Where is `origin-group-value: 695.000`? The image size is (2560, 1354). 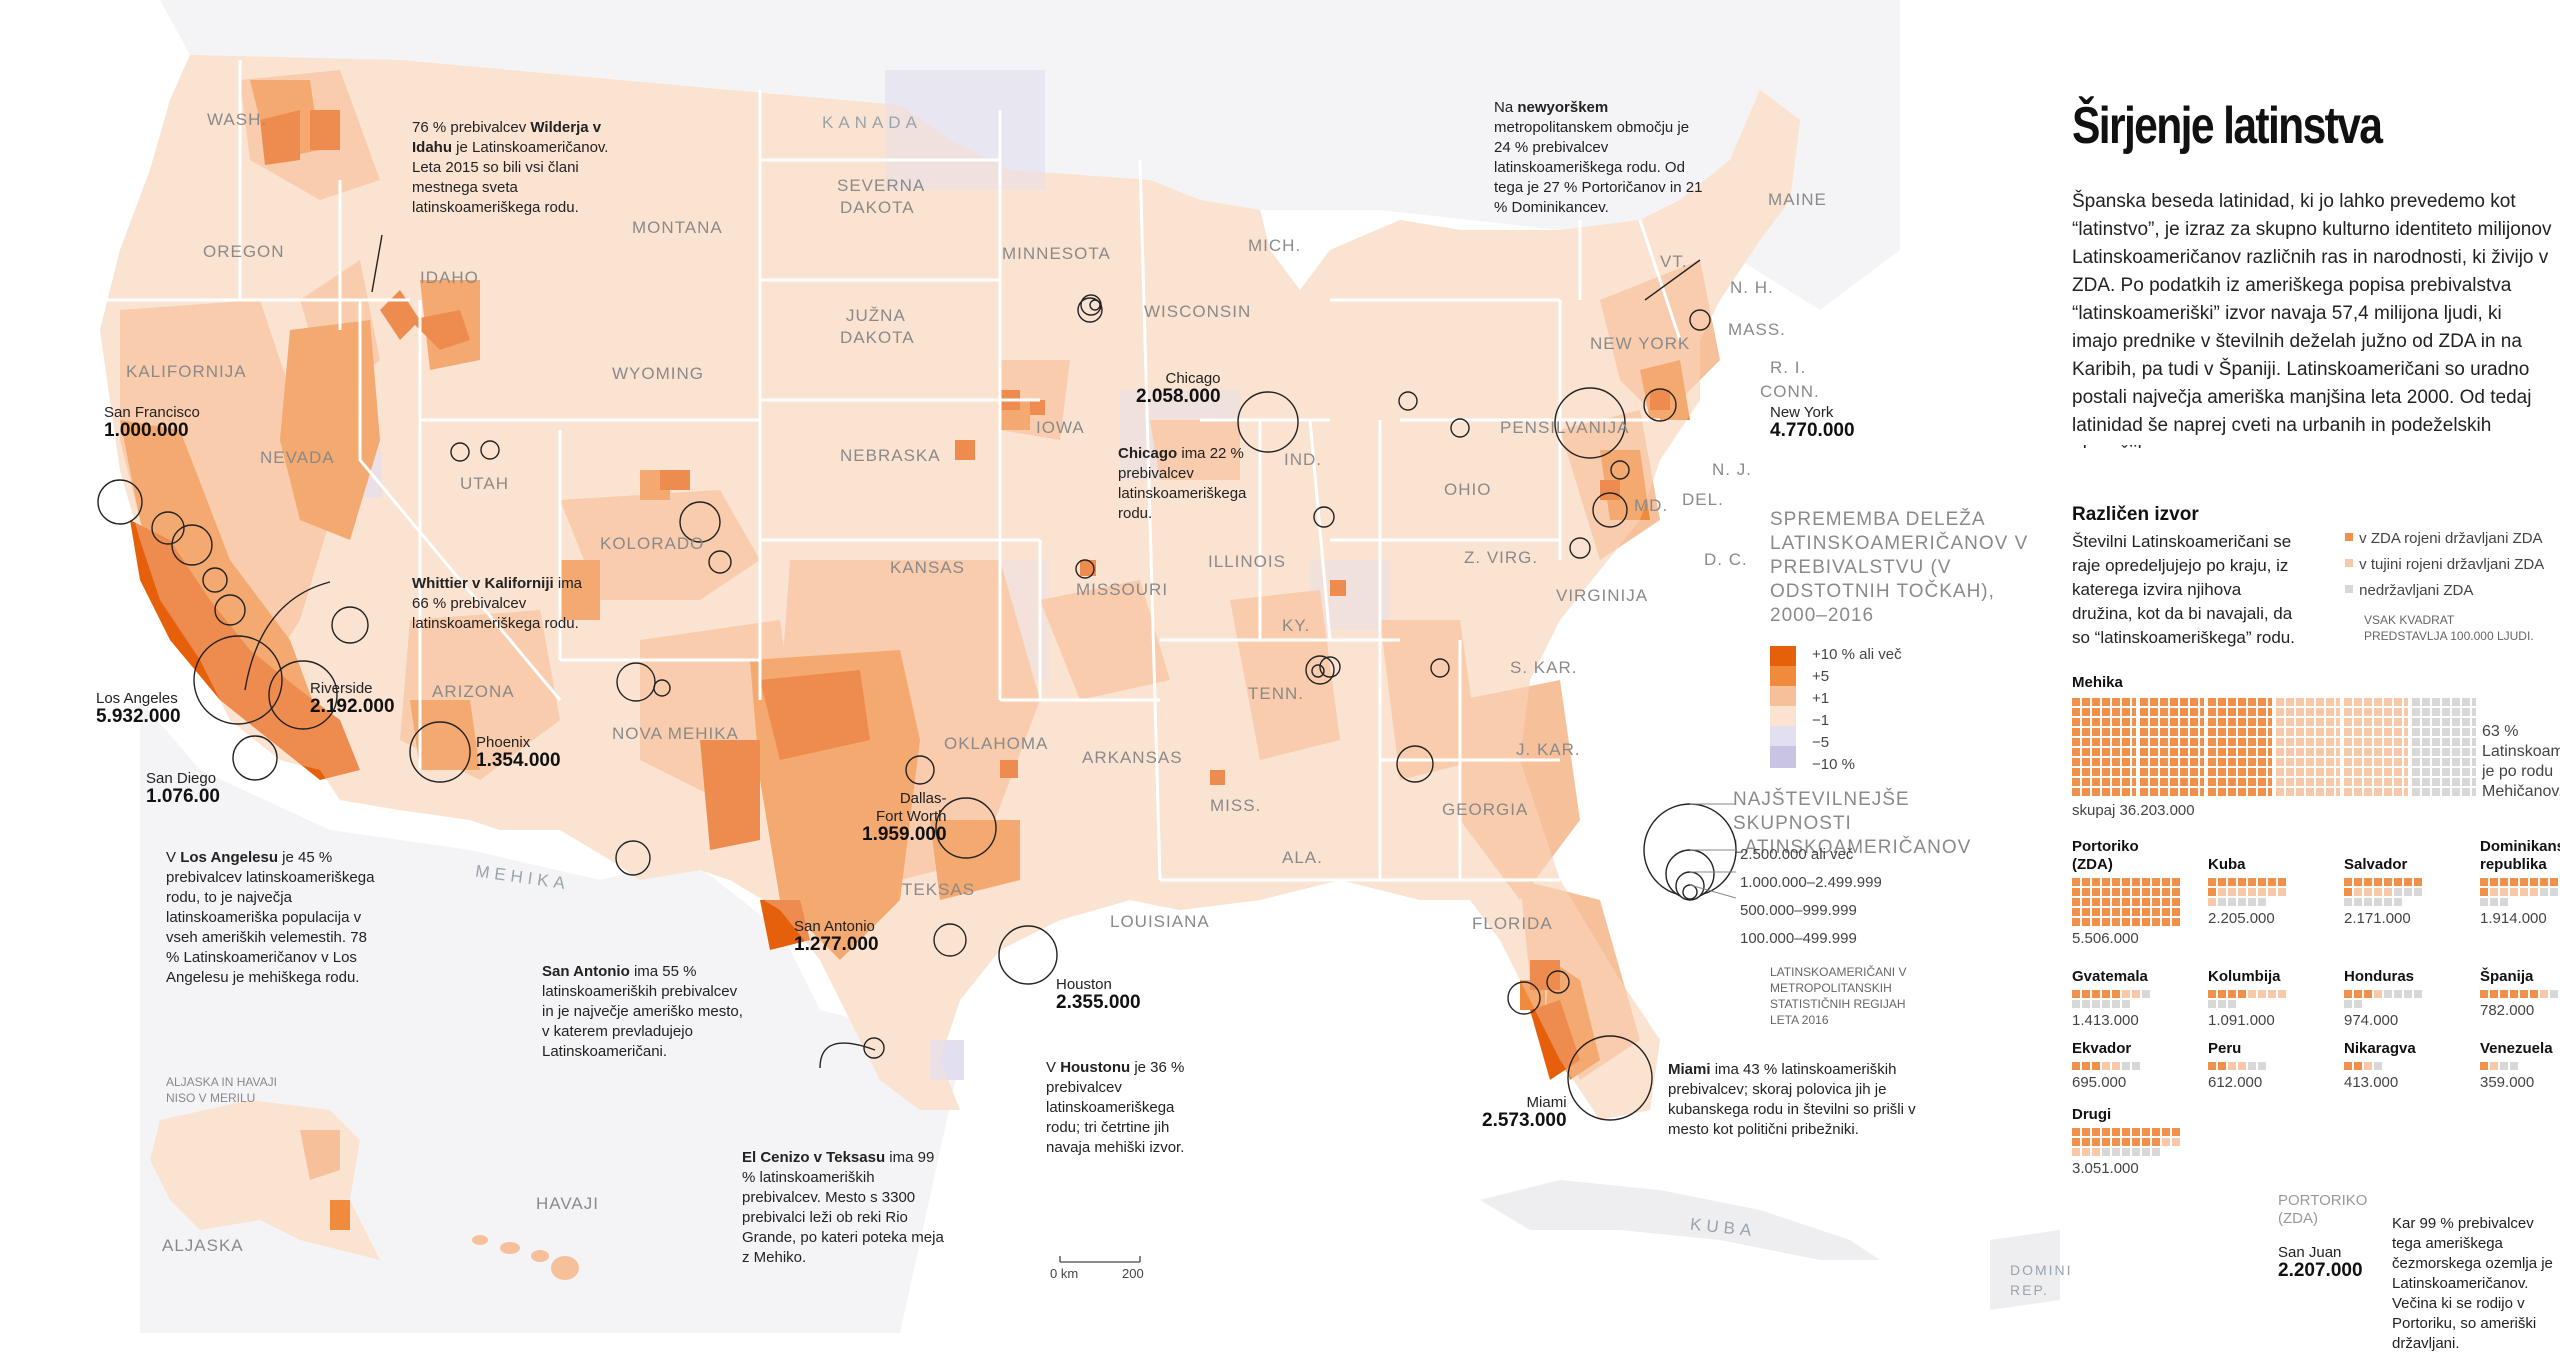 origin-group-value: 695.000 is located at coordinates (2099, 1082).